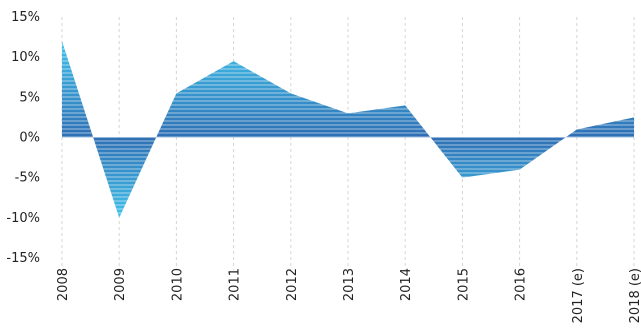 The width and height of the screenshot is (641, 335). What do you see at coordinates (27, 178) in the screenshot?
I see `y-tick-label: -5%` at bounding box center [27, 178].